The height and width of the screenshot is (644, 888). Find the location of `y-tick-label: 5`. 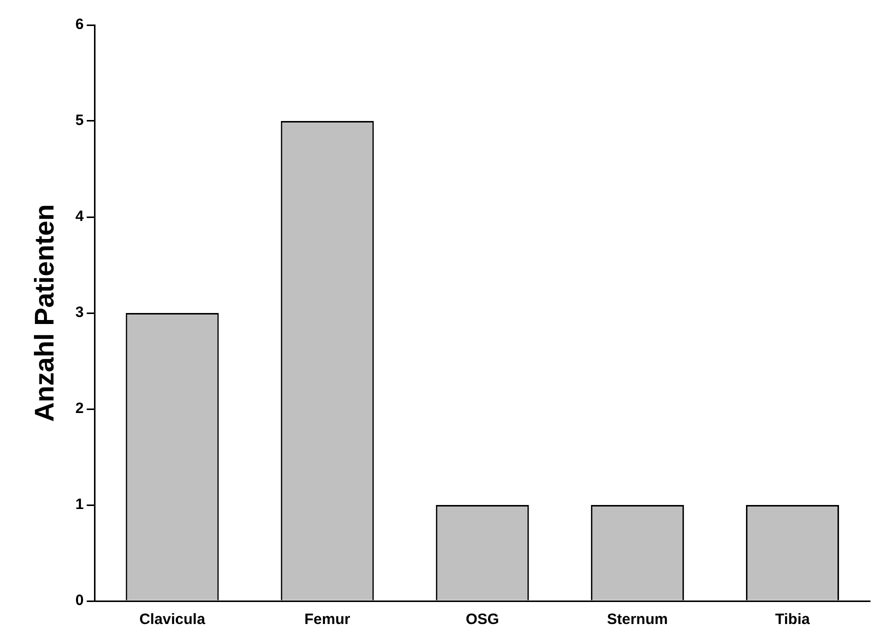

y-tick-label: 5 is located at coordinates (79, 121).